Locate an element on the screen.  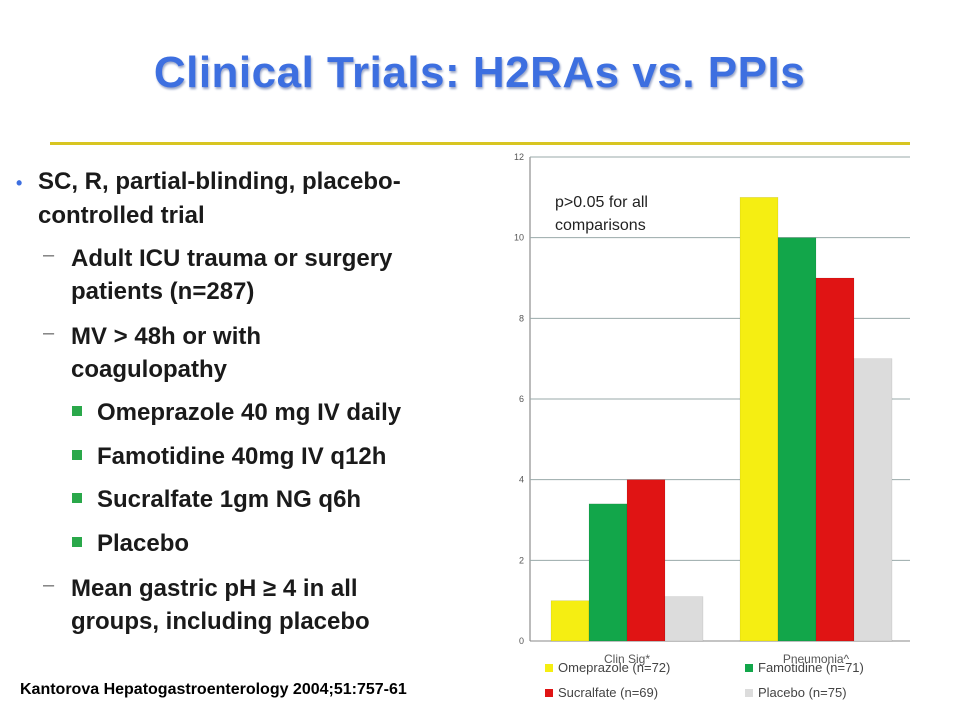
legend-label: Famotidine (n=71) is located at coordinates (811, 667).